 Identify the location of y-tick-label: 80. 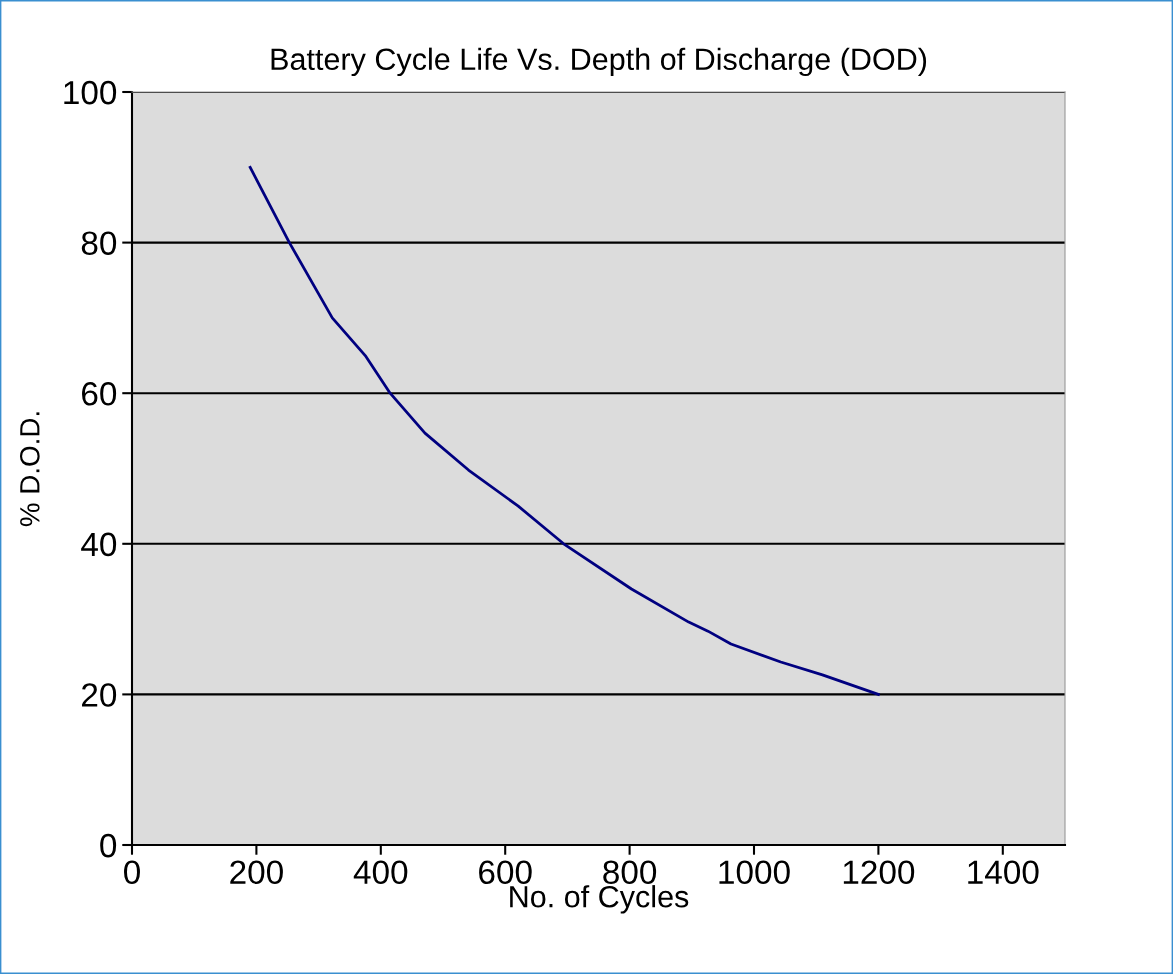
(99, 243).